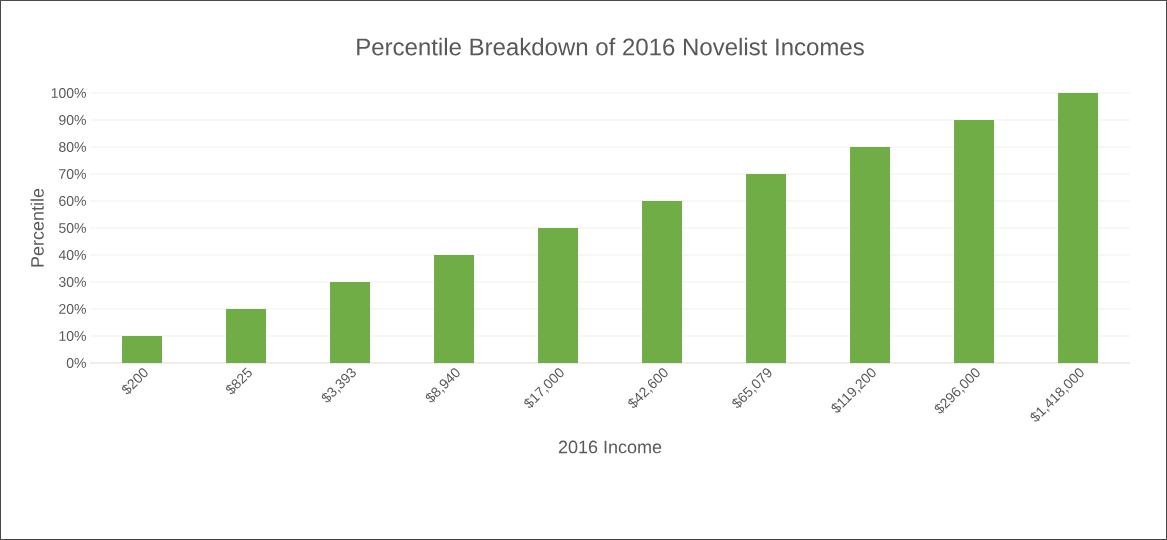 The image size is (1167, 540). I want to click on y-tick-label: 60%, so click(72, 201).